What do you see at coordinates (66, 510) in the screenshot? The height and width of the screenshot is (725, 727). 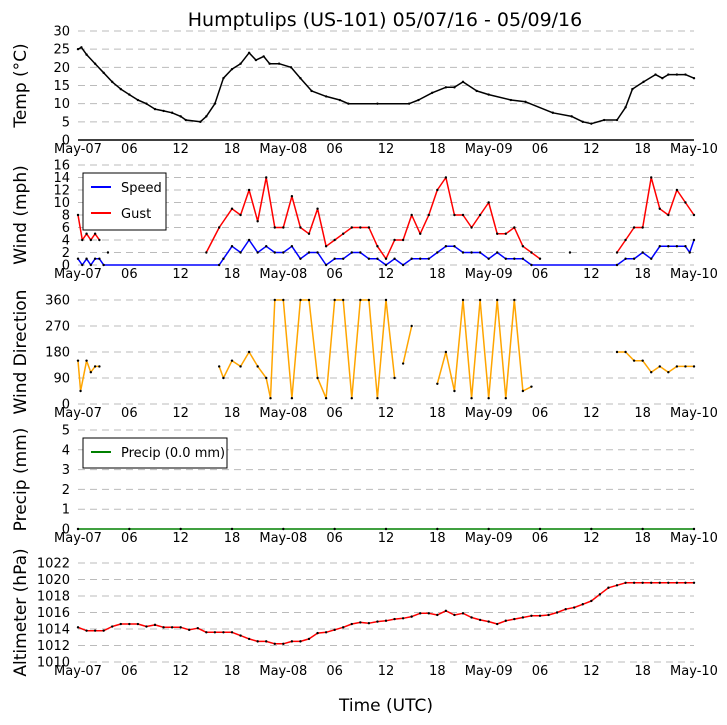 I see `precip-ytick-label: 1` at bounding box center [66, 510].